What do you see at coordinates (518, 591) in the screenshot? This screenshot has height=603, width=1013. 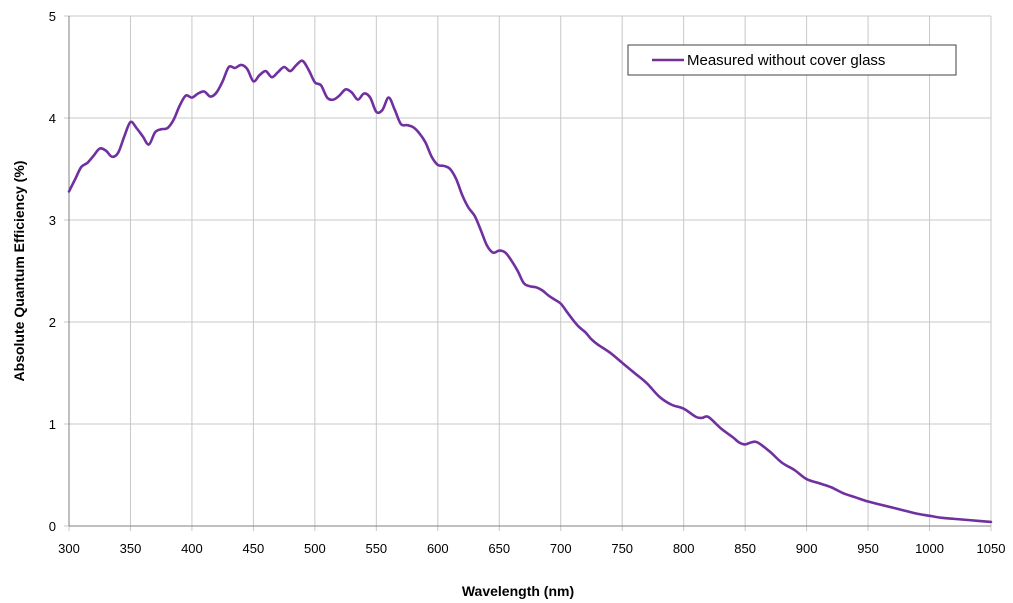 I see `x-axis-title: Wavelength (nm)` at bounding box center [518, 591].